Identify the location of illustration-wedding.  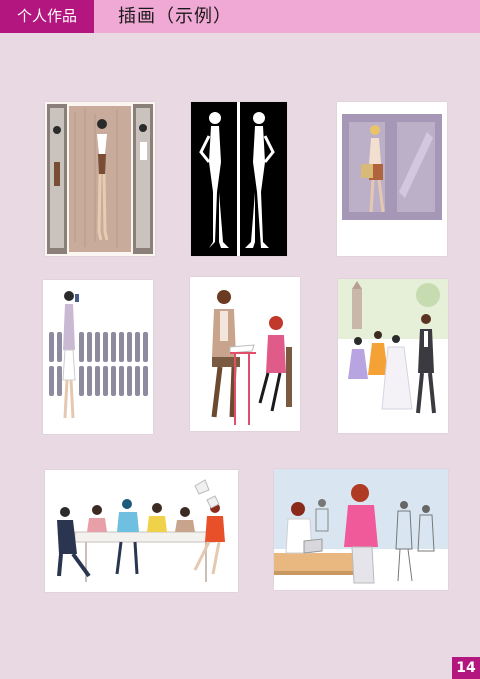
(393, 356).